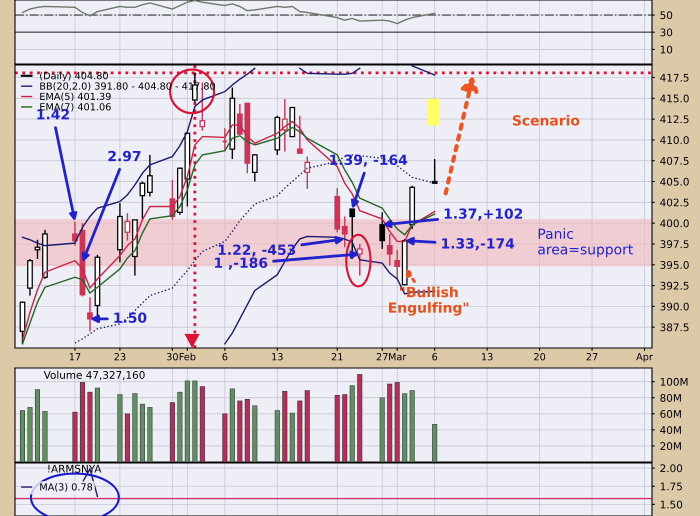 The height and width of the screenshot is (516, 700). Describe the element at coordinates (670, 414) in the screenshot. I see `y-tick-label: 60M` at that location.